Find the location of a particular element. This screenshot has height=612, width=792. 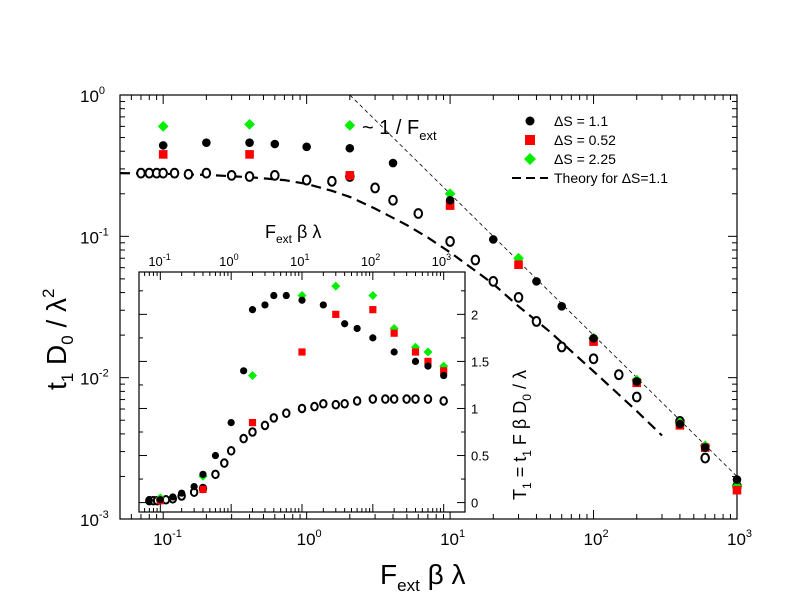

inset-points-layer is located at coordinates (297, 393).